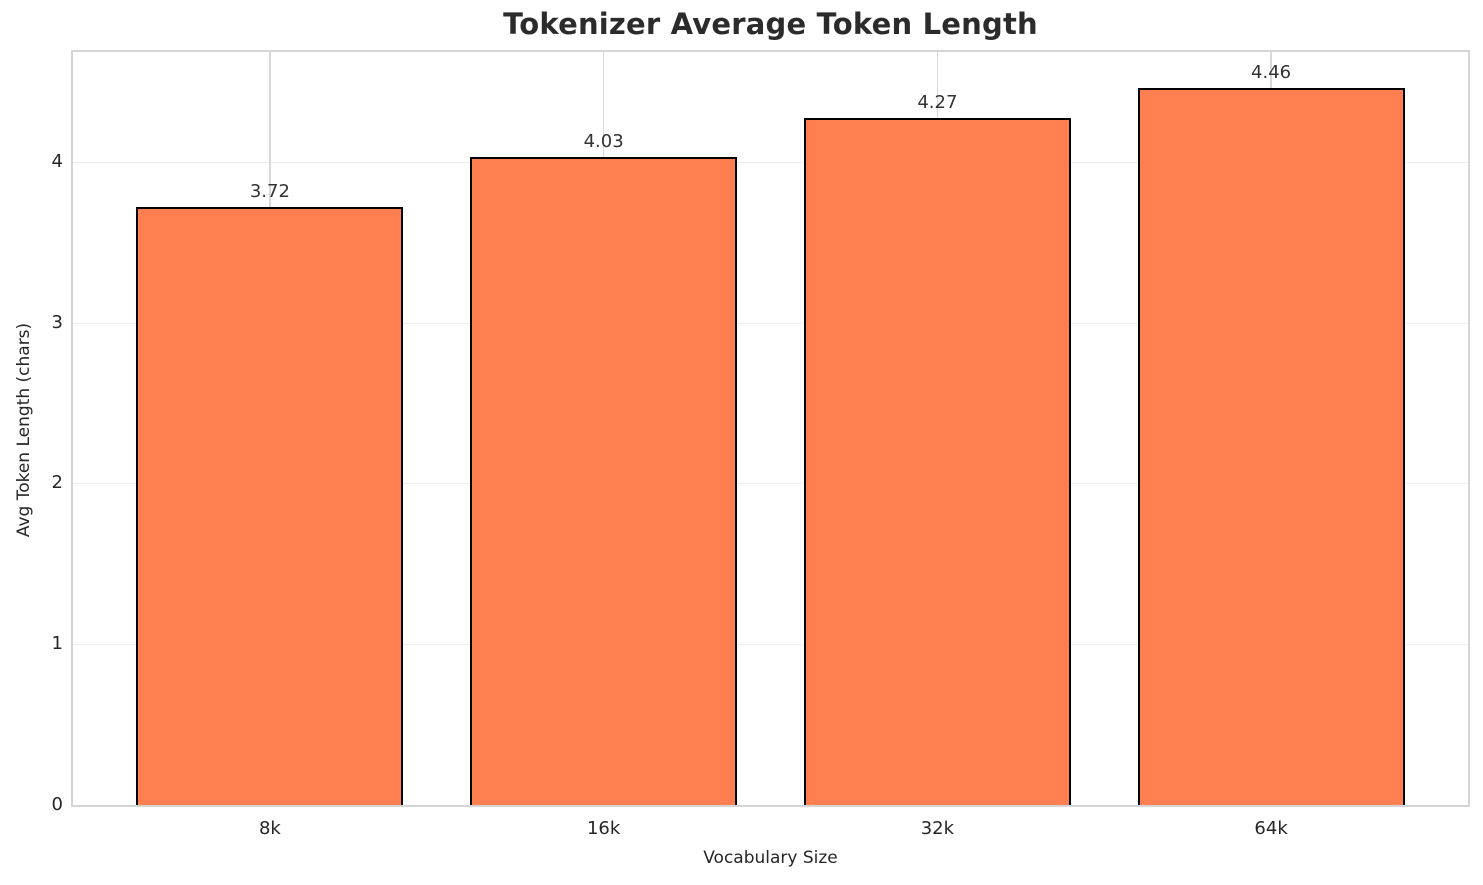  What do you see at coordinates (269, 191) in the screenshot?
I see `bar-value-label: 3.72` at bounding box center [269, 191].